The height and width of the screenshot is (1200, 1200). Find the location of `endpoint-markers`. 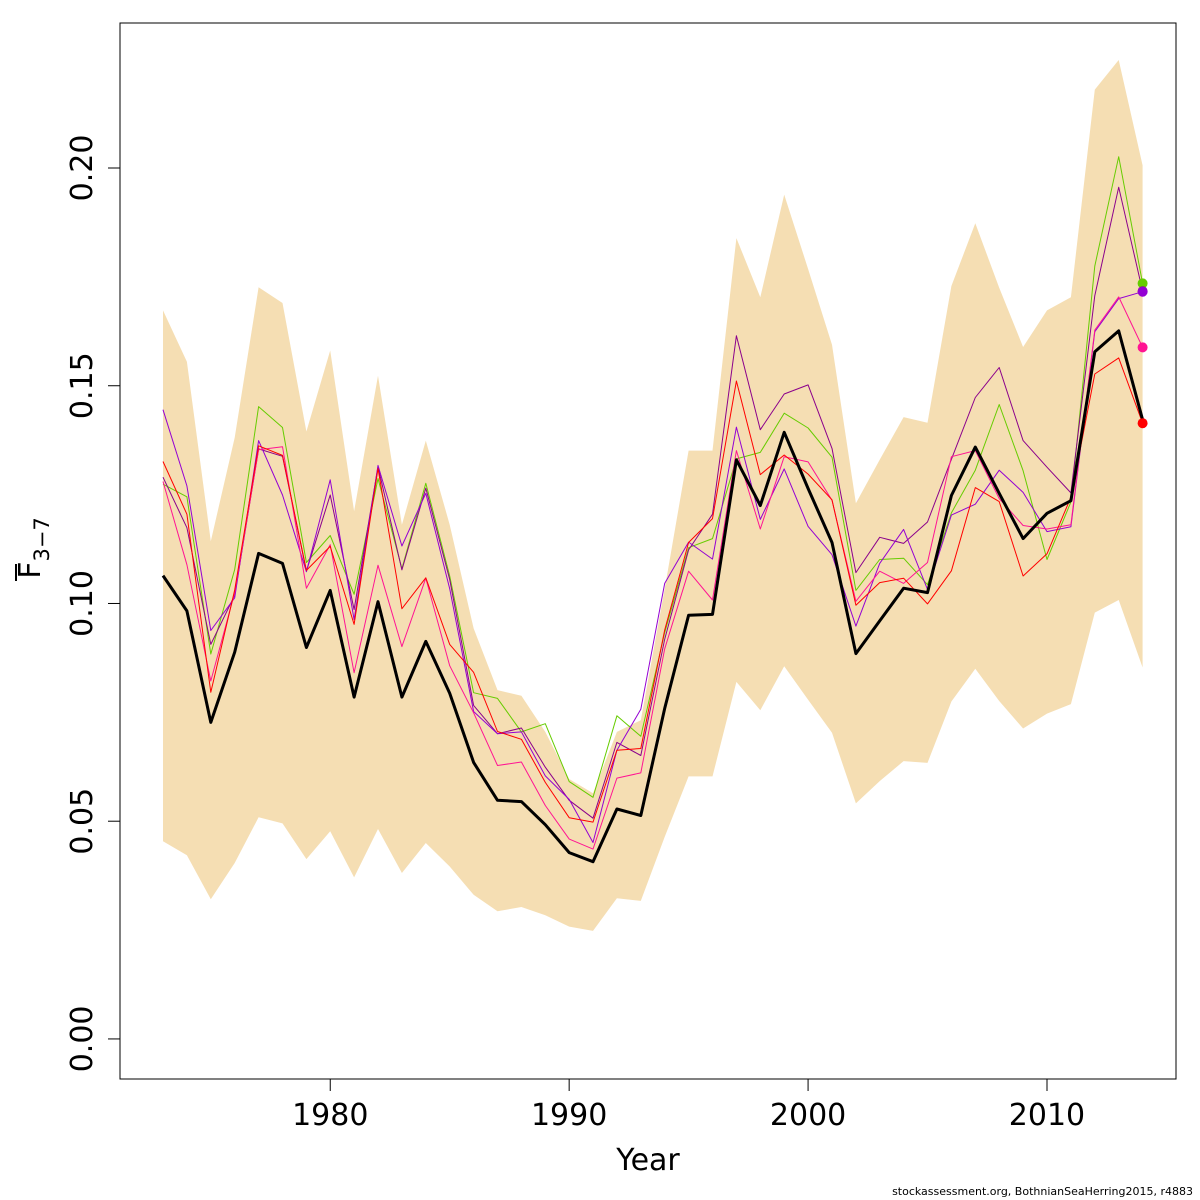

endpoint-markers is located at coordinates (1142, 353).